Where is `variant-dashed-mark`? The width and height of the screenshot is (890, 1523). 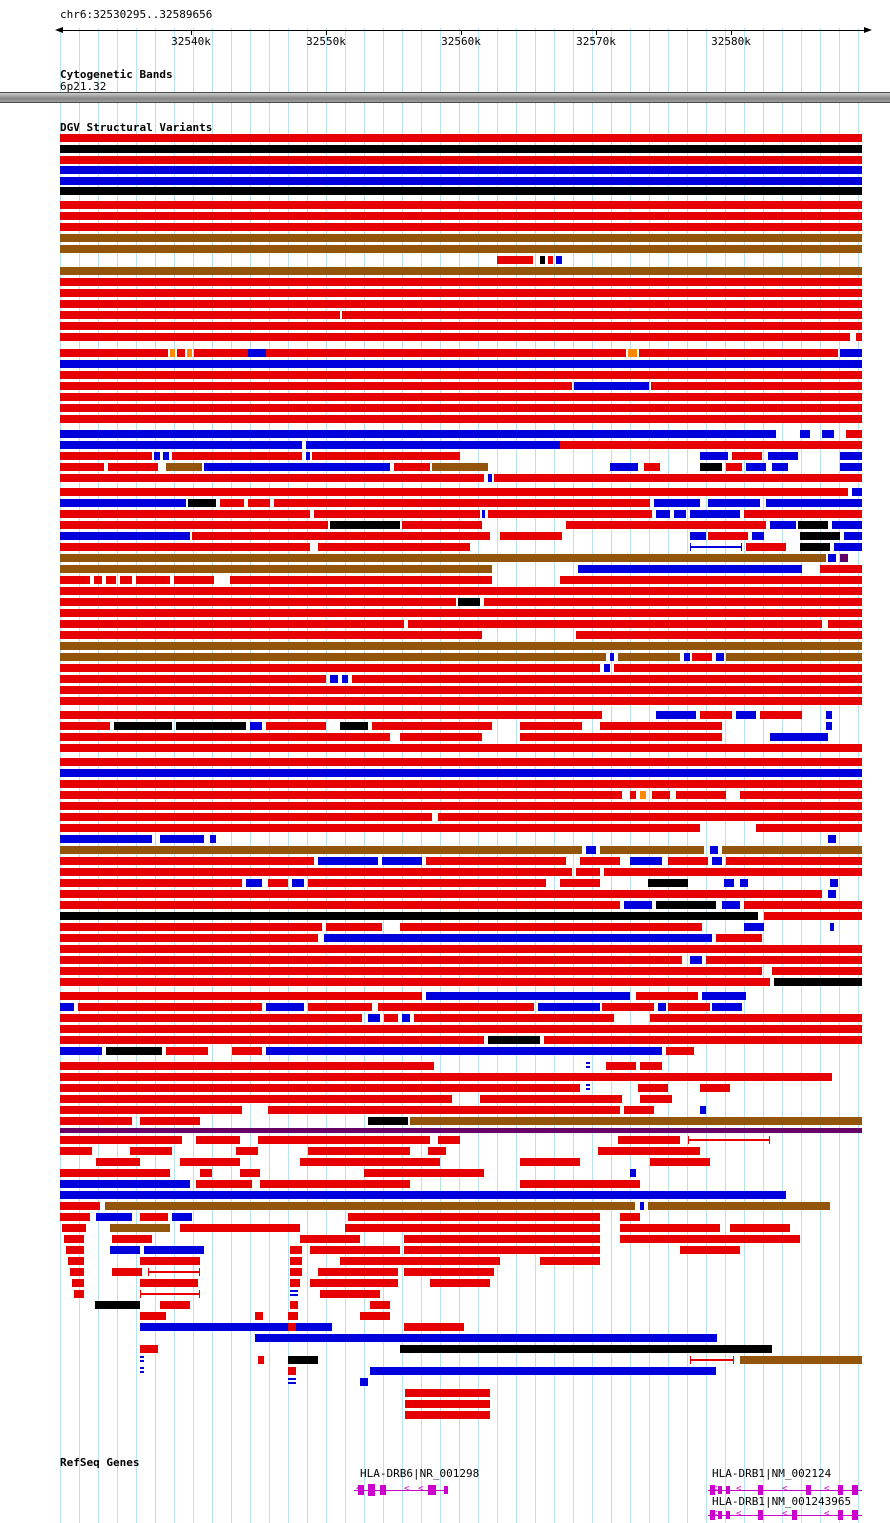 variant-dashed-mark is located at coordinates (294, 1294).